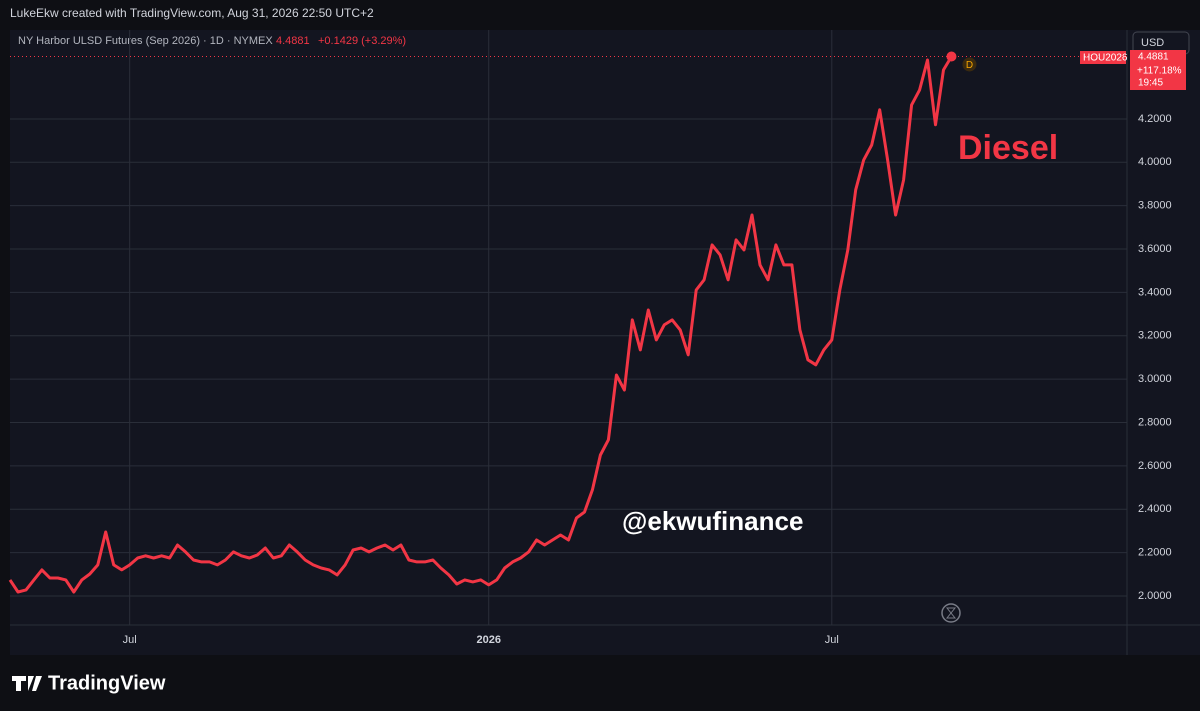  I want to click on y-tick-label: 4.0000, so click(1155, 162).